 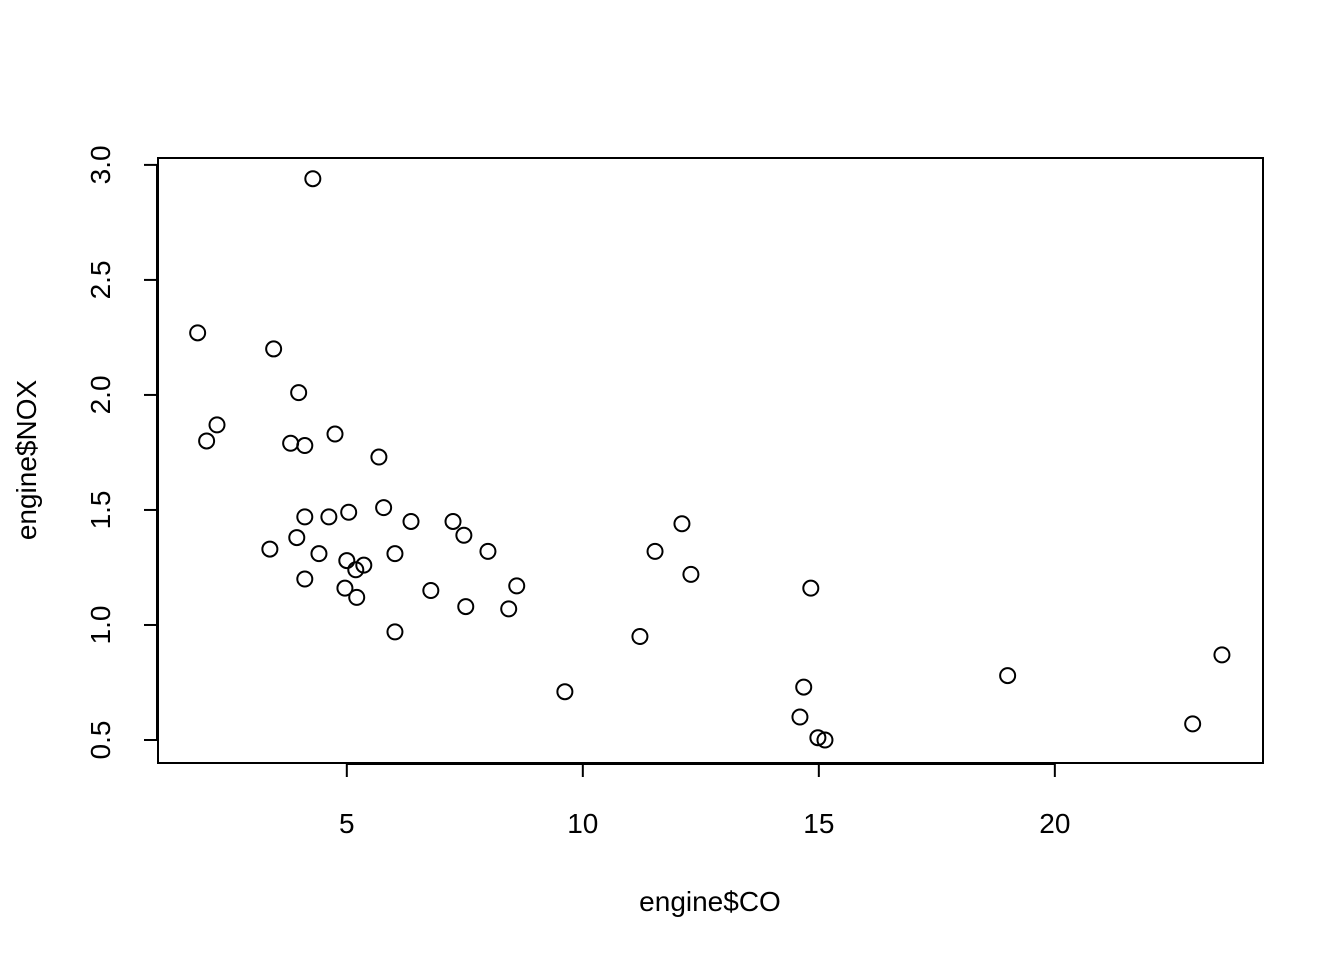 What do you see at coordinates (100, 164) in the screenshot?
I see `y-tick-label: 3.0` at bounding box center [100, 164].